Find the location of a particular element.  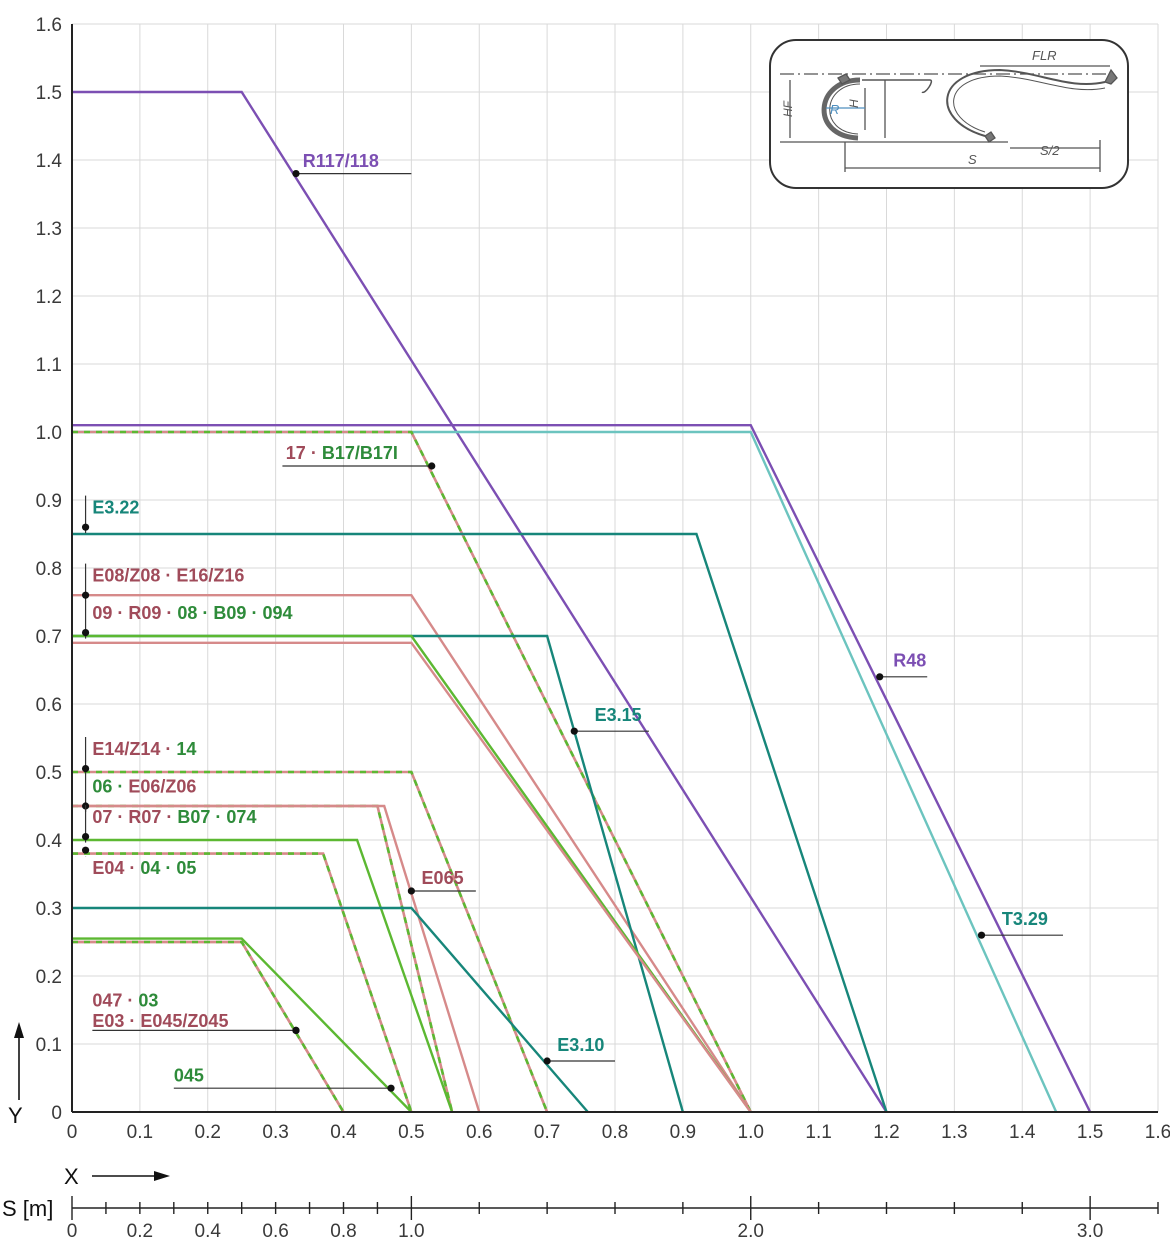

annotation-part: 06 · is located at coordinates (110, 786).